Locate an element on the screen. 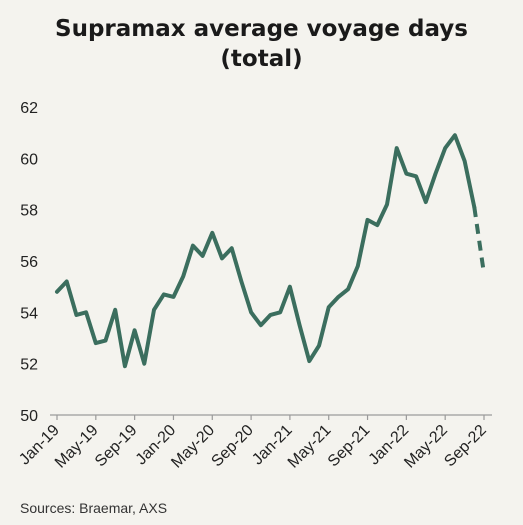  chart-title: Supramax average voyage days (total) is located at coordinates (261, 44).